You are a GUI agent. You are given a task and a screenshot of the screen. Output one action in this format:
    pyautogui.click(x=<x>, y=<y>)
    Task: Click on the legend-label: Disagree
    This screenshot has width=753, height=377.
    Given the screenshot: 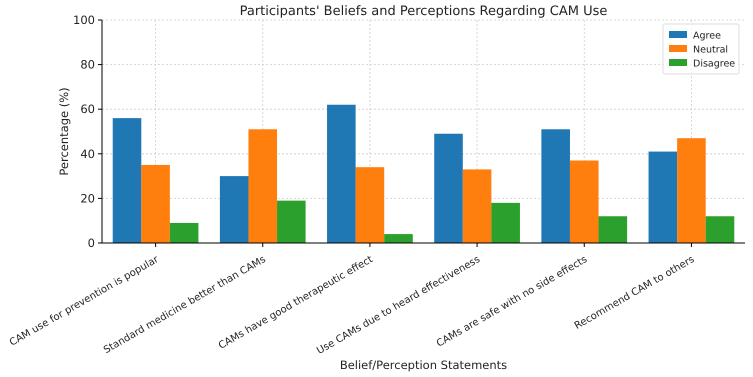 What is the action you would take?
    pyautogui.click(x=714, y=64)
    